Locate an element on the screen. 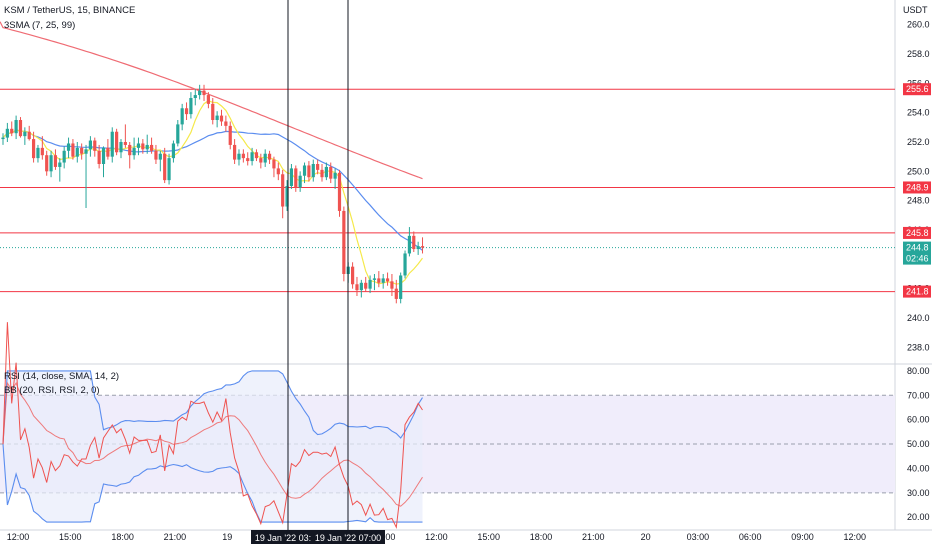  bollinger-lower is located at coordinates (212, 483).